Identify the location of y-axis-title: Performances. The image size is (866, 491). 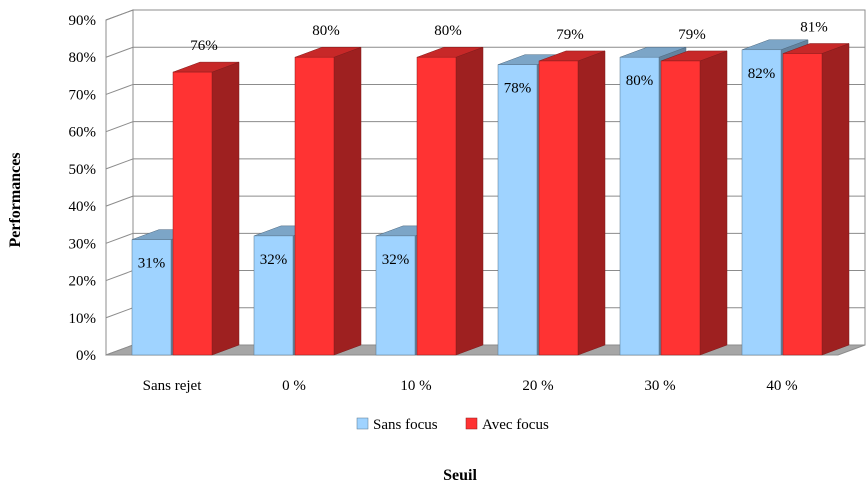
(15, 199).